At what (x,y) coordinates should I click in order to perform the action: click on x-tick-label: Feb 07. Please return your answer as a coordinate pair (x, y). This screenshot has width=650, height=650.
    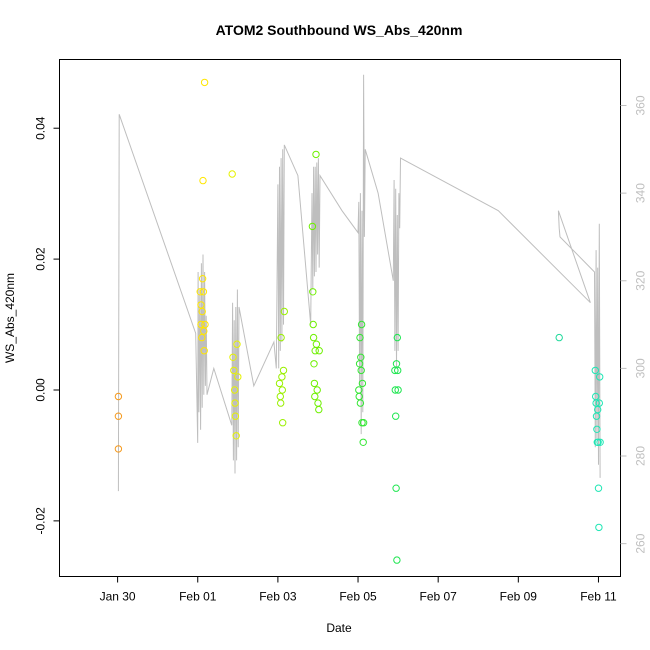
    Looking at the image, I should click on (438, 597).